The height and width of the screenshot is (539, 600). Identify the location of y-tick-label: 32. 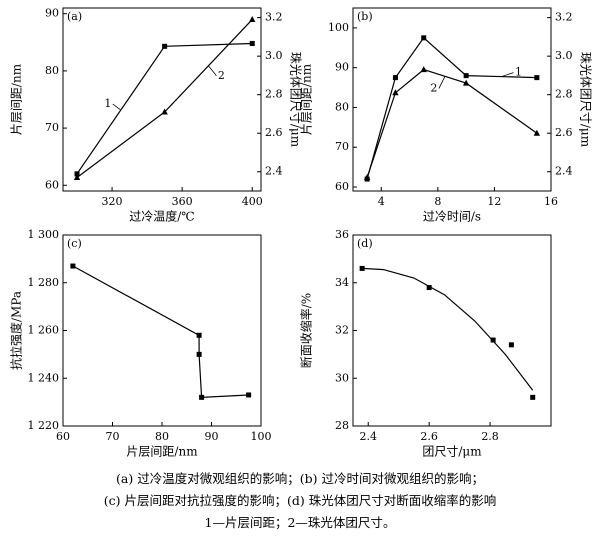
(342, 330).